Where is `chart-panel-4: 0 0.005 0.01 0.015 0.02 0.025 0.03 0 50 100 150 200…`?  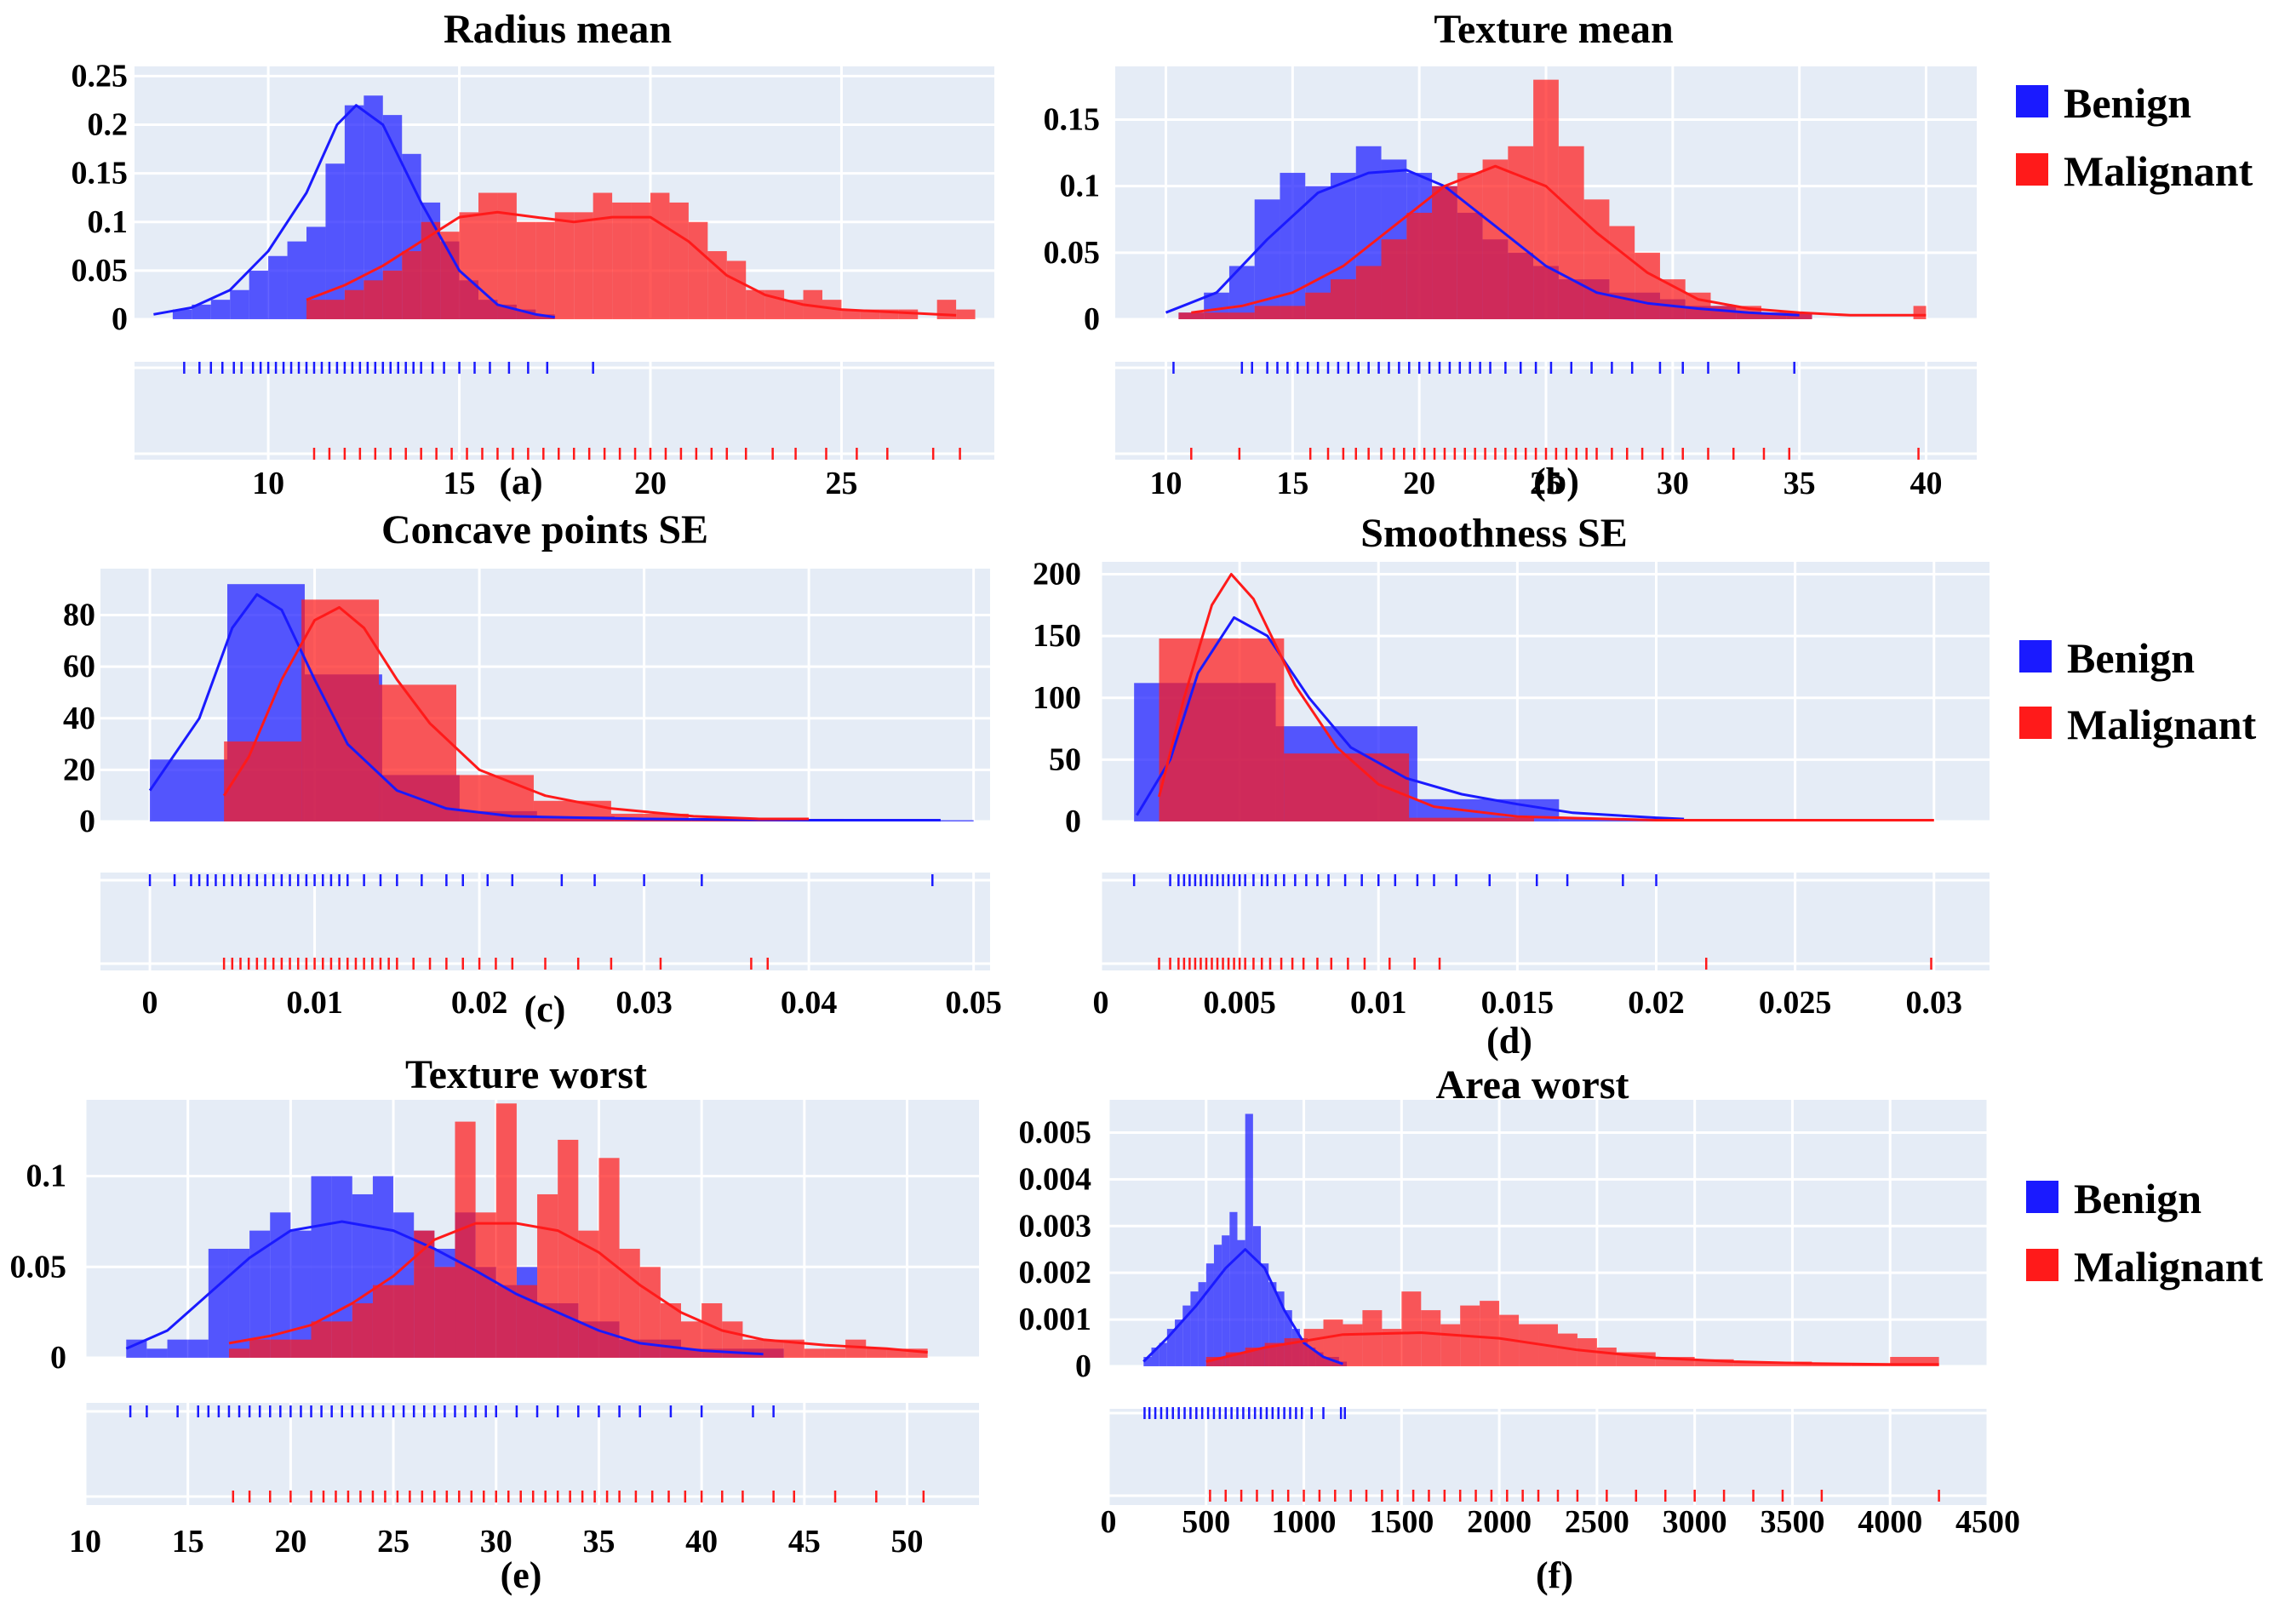
chart-panel-4: 0 0.005 0.01 0.015 0.02 0.025 0.03 0 50 100 150 200… is located at coordinates (1511, 786).